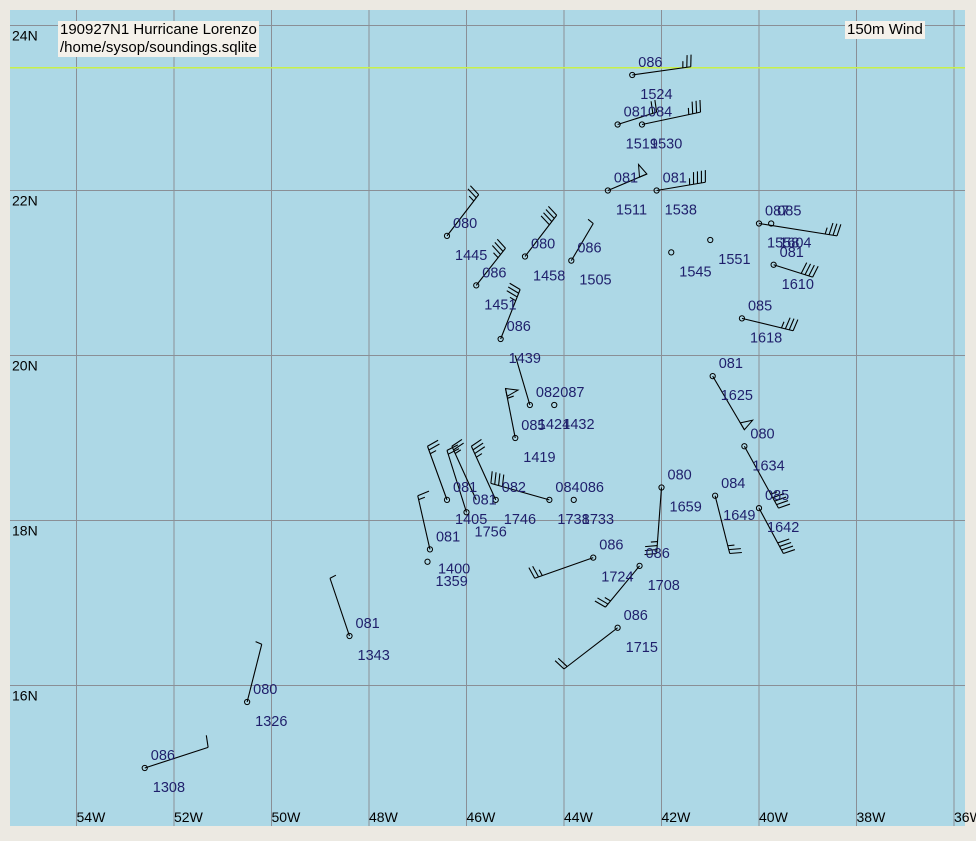 This screenshot has width=976, height=841. Describe the element at coordinates (595, 281) in the screenshot. I see `sounding-time-label: 1505` at that location.